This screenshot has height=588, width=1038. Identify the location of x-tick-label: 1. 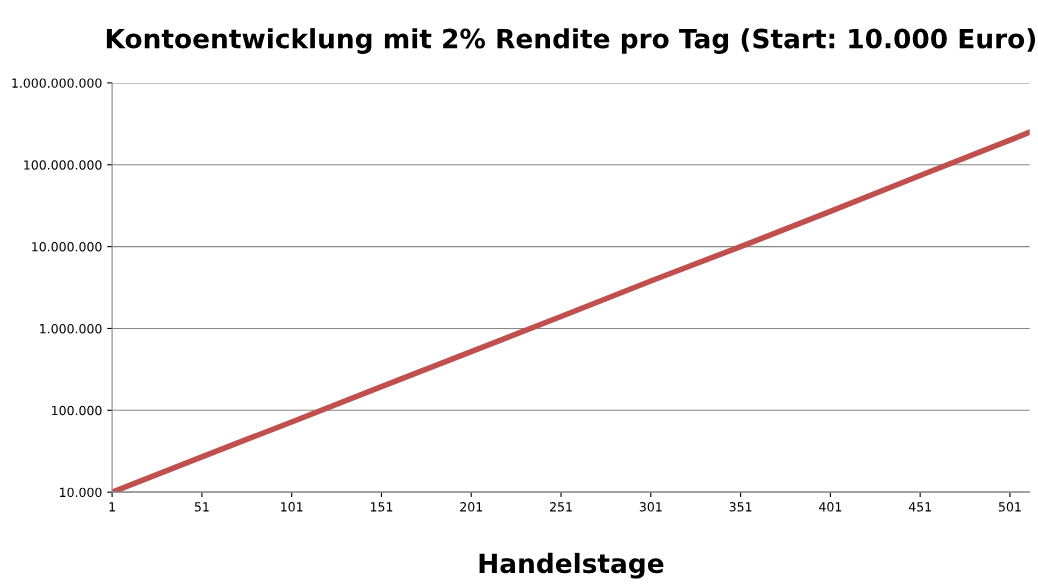
(112, 507).